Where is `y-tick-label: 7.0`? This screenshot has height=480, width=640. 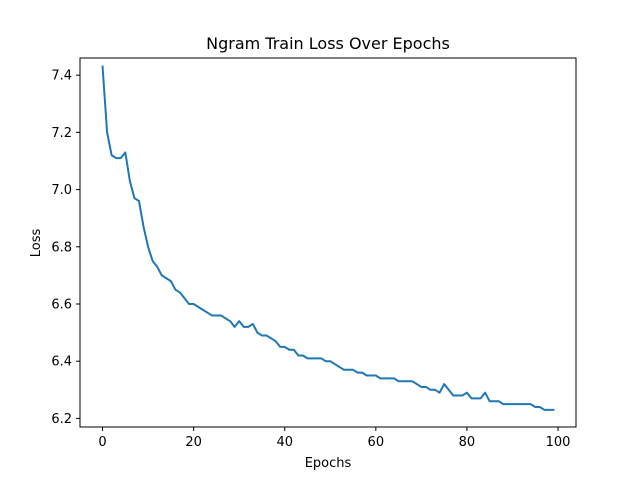 y-tick-label: 7.0 is located at coordinates (61, 190).